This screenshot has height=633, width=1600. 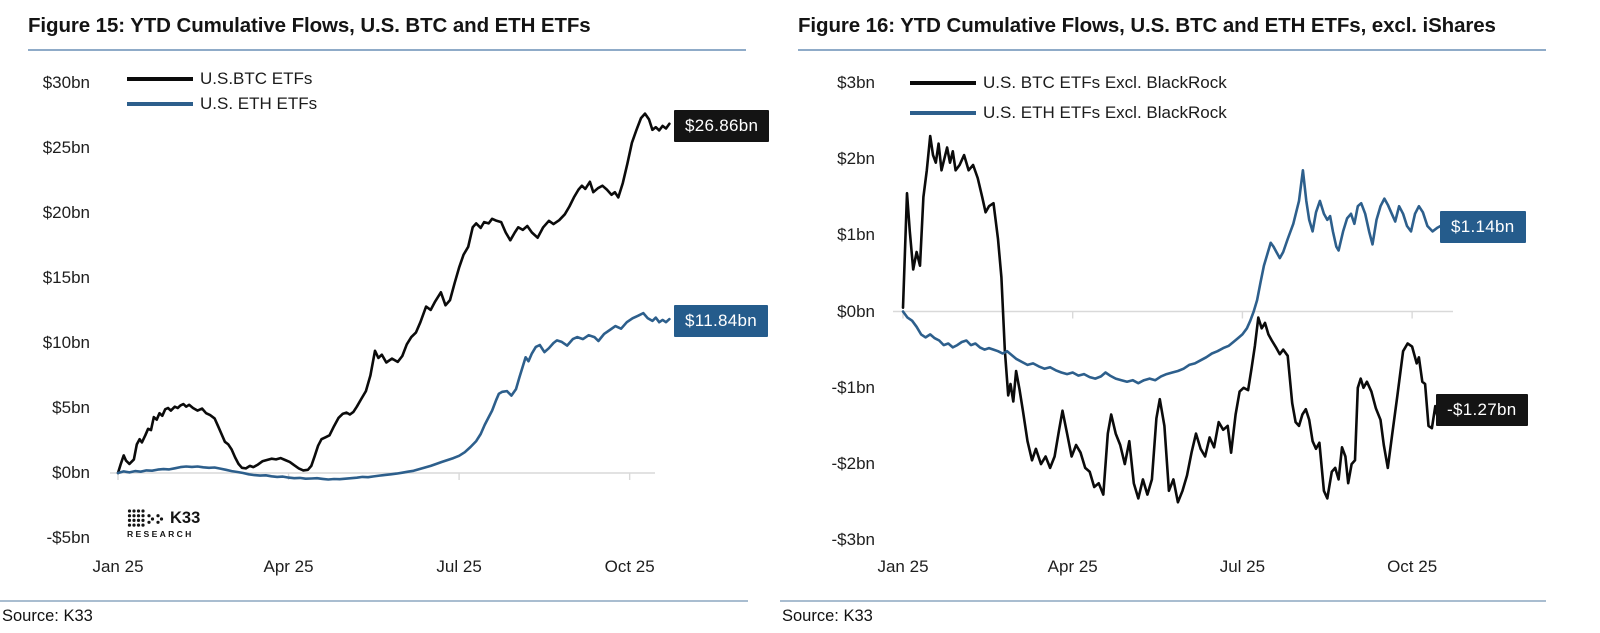 I want to click on k33-research-logo: K33 RESEARCH, so click(x=164, y=524).